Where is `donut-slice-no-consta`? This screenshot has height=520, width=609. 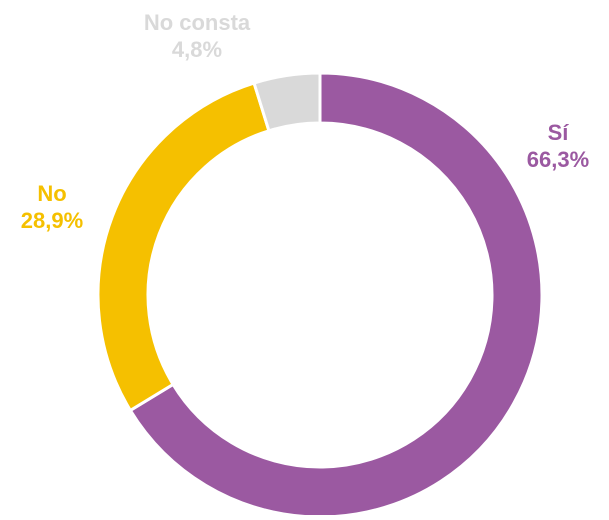
donut-slice-no-consta is located at coordinates (287, 102).